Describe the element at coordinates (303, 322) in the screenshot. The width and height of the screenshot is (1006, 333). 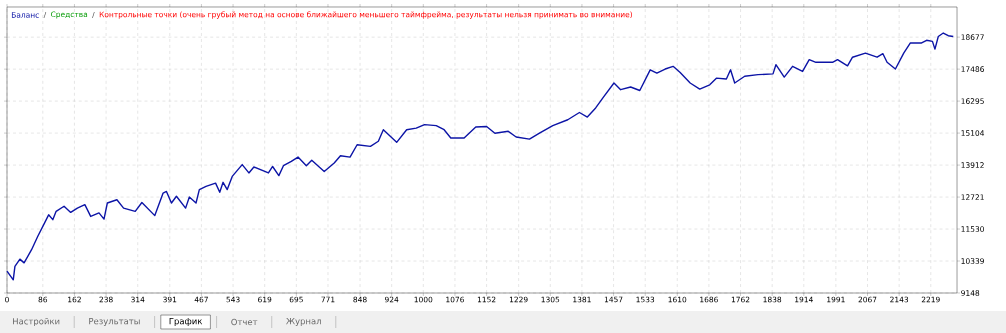
I see `text: Журнал` at that location.